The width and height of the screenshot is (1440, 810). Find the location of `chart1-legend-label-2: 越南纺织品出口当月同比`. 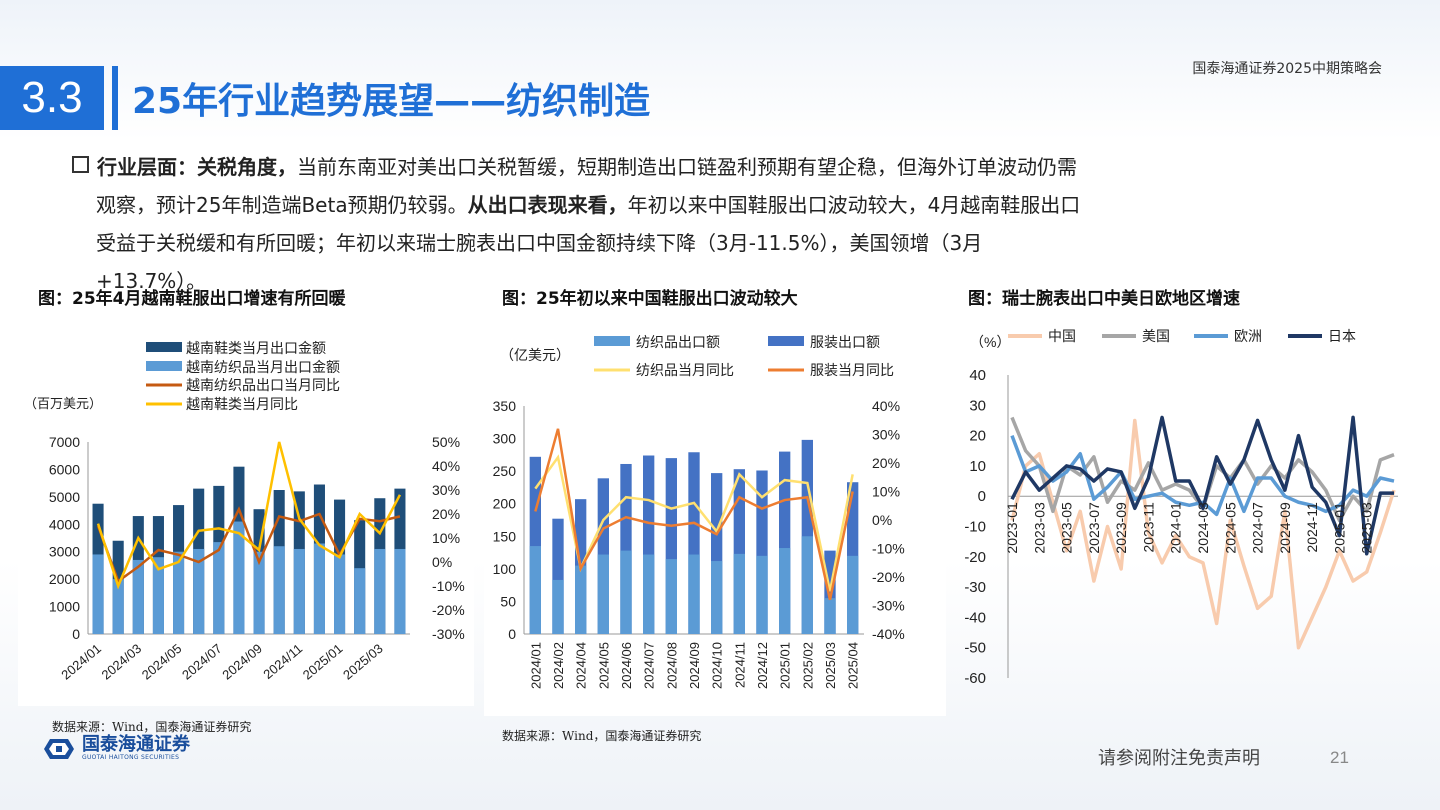

chart1-legend-label-2: 越南纺织品出口当月同比 is located at coordinates (263, 385).